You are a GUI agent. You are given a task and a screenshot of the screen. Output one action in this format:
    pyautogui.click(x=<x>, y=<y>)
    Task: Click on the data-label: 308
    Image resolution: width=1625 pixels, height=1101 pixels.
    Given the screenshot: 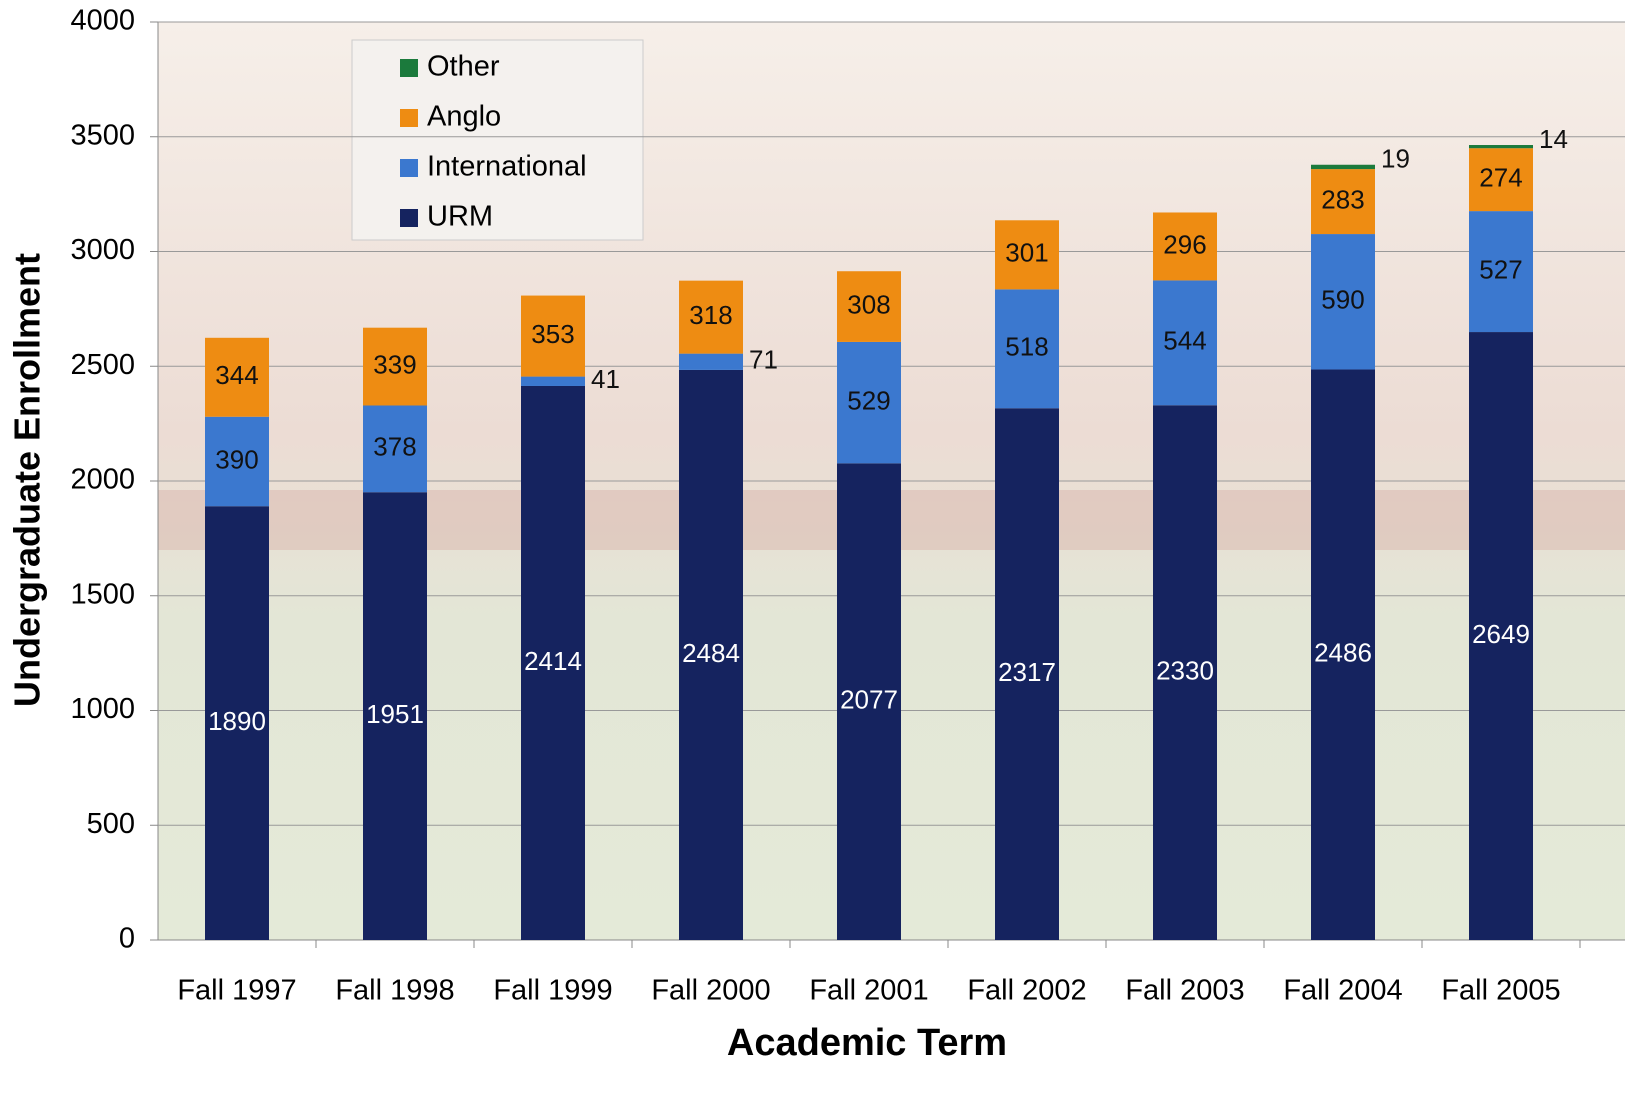 What is the action you would take?
    pyautogui.click(x=868, y=304)
    